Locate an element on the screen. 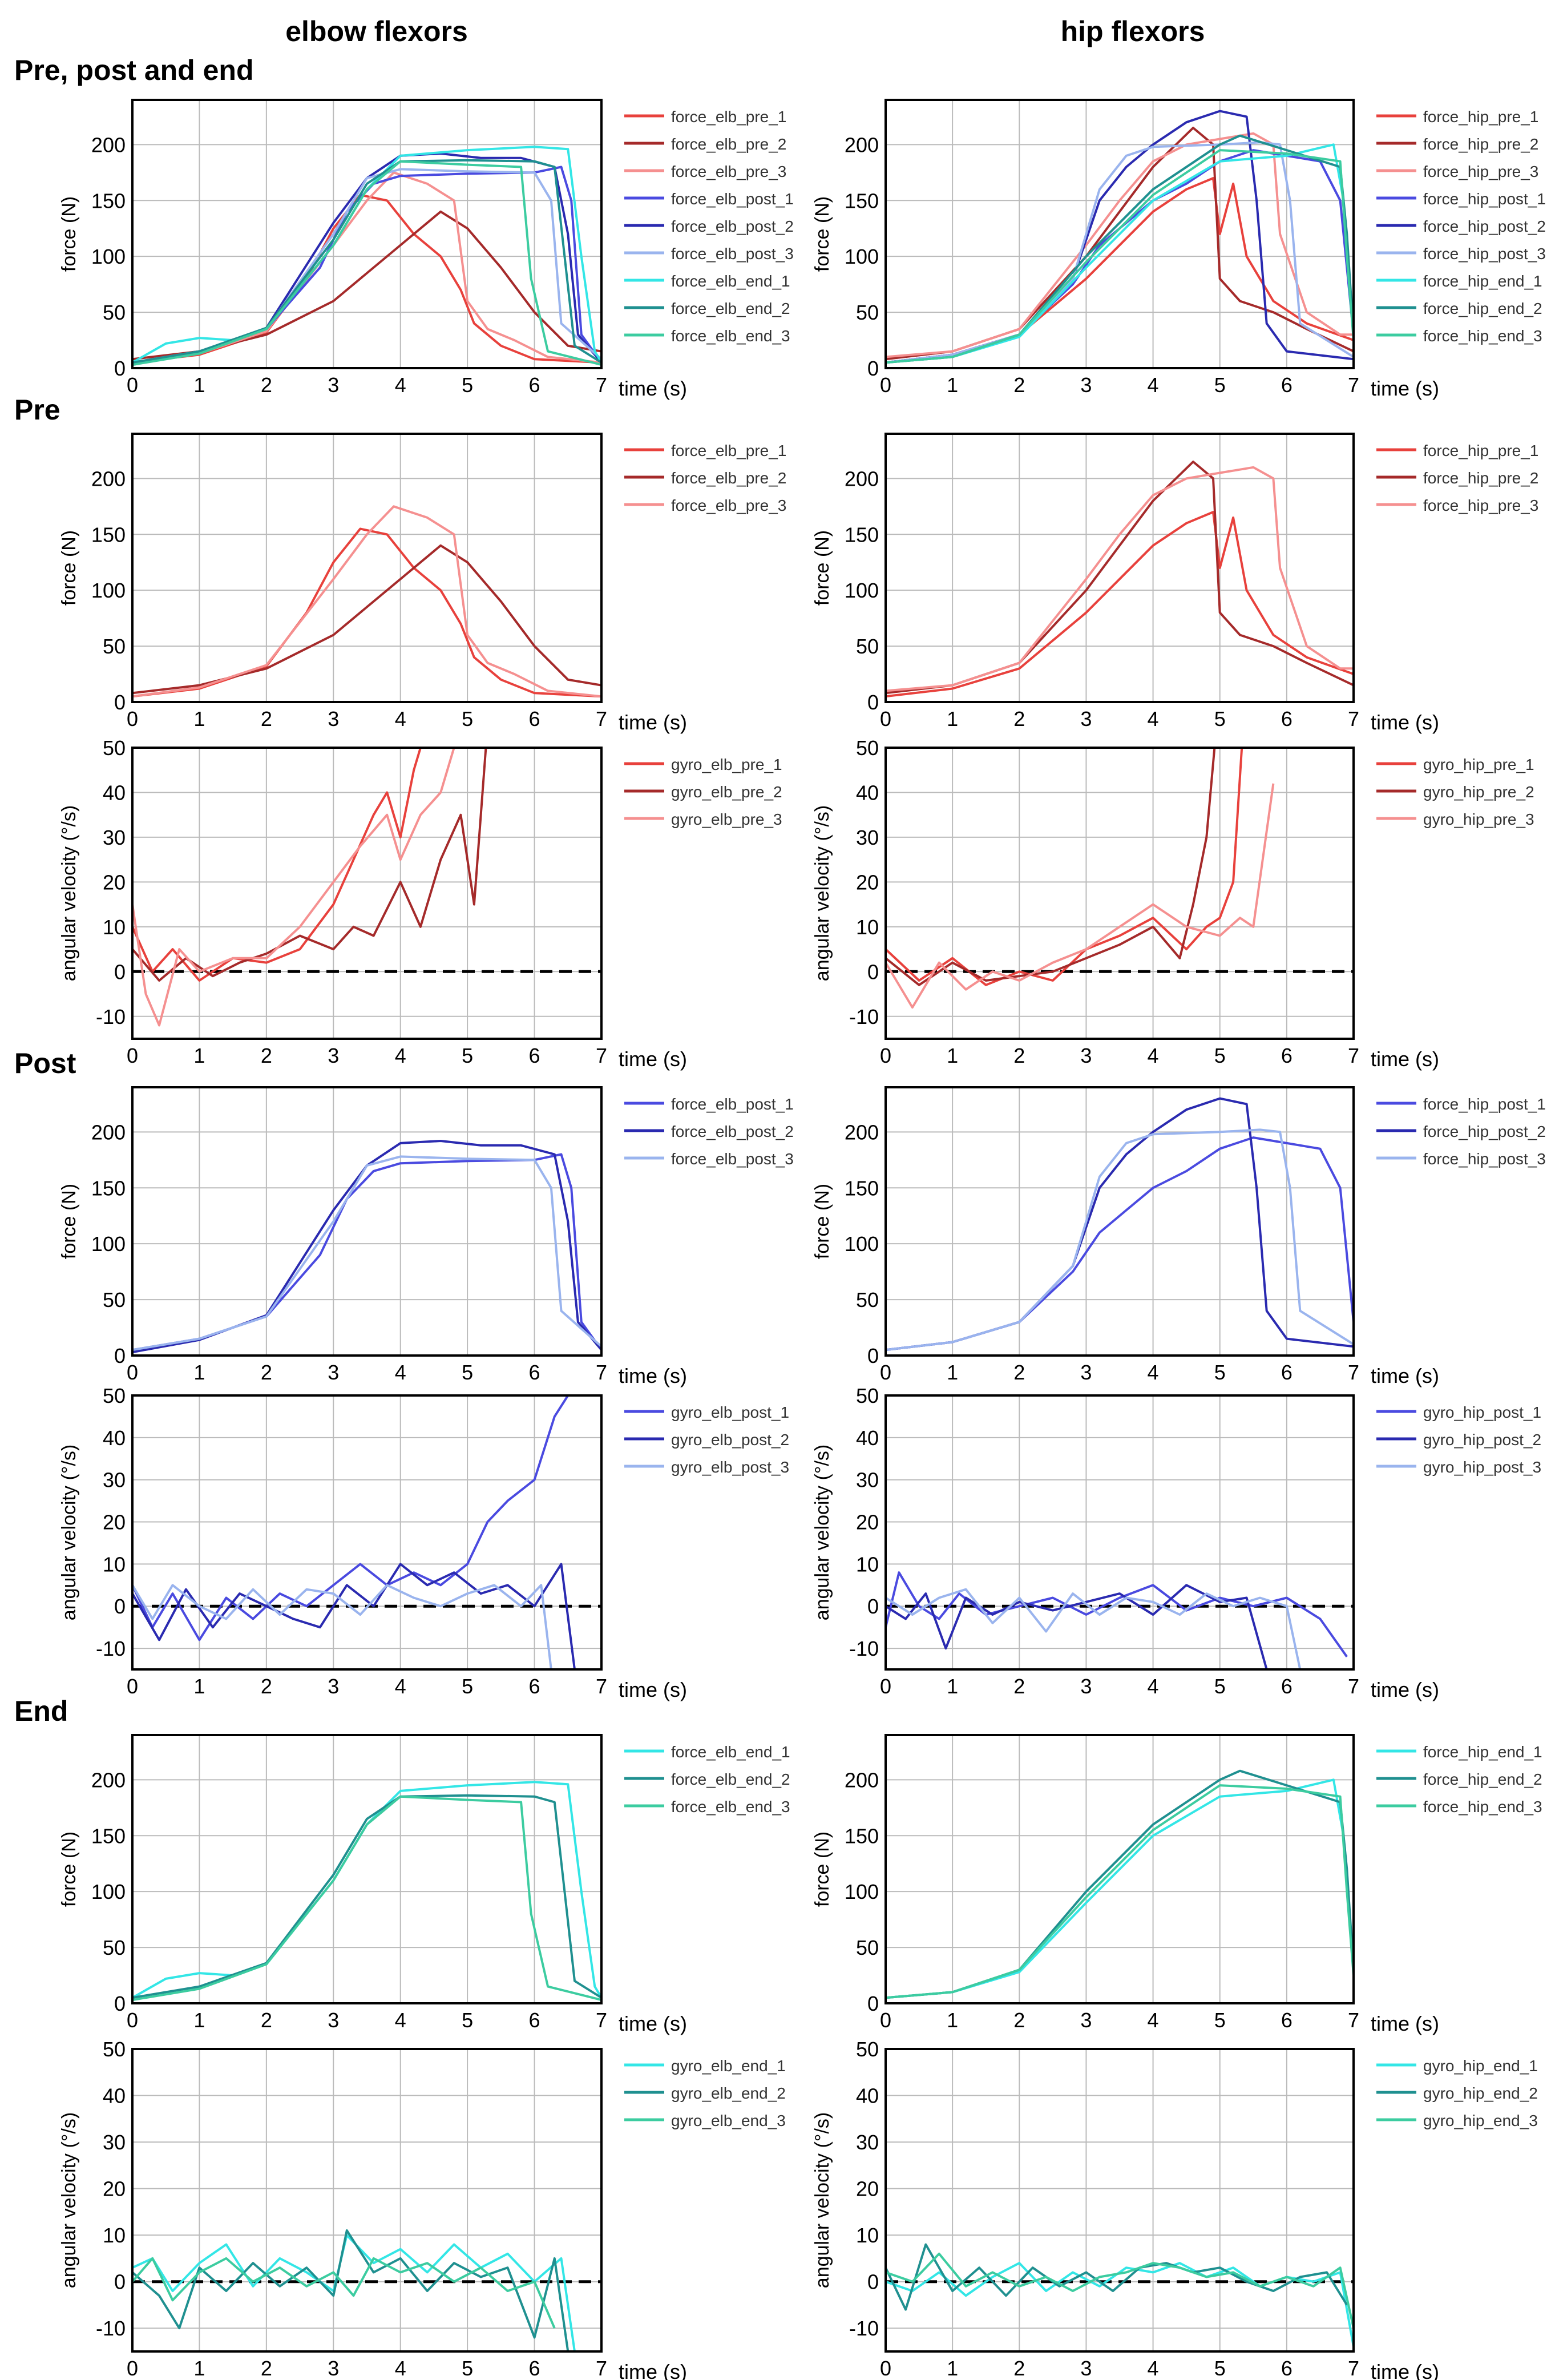  y-tick-label: 100 is located at coordinates (862, 1891).